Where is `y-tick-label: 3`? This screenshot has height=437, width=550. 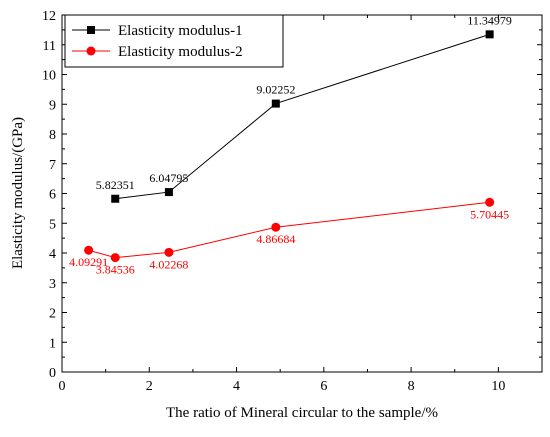
y-tick-label: 3 is located at coordinates (52, 284).